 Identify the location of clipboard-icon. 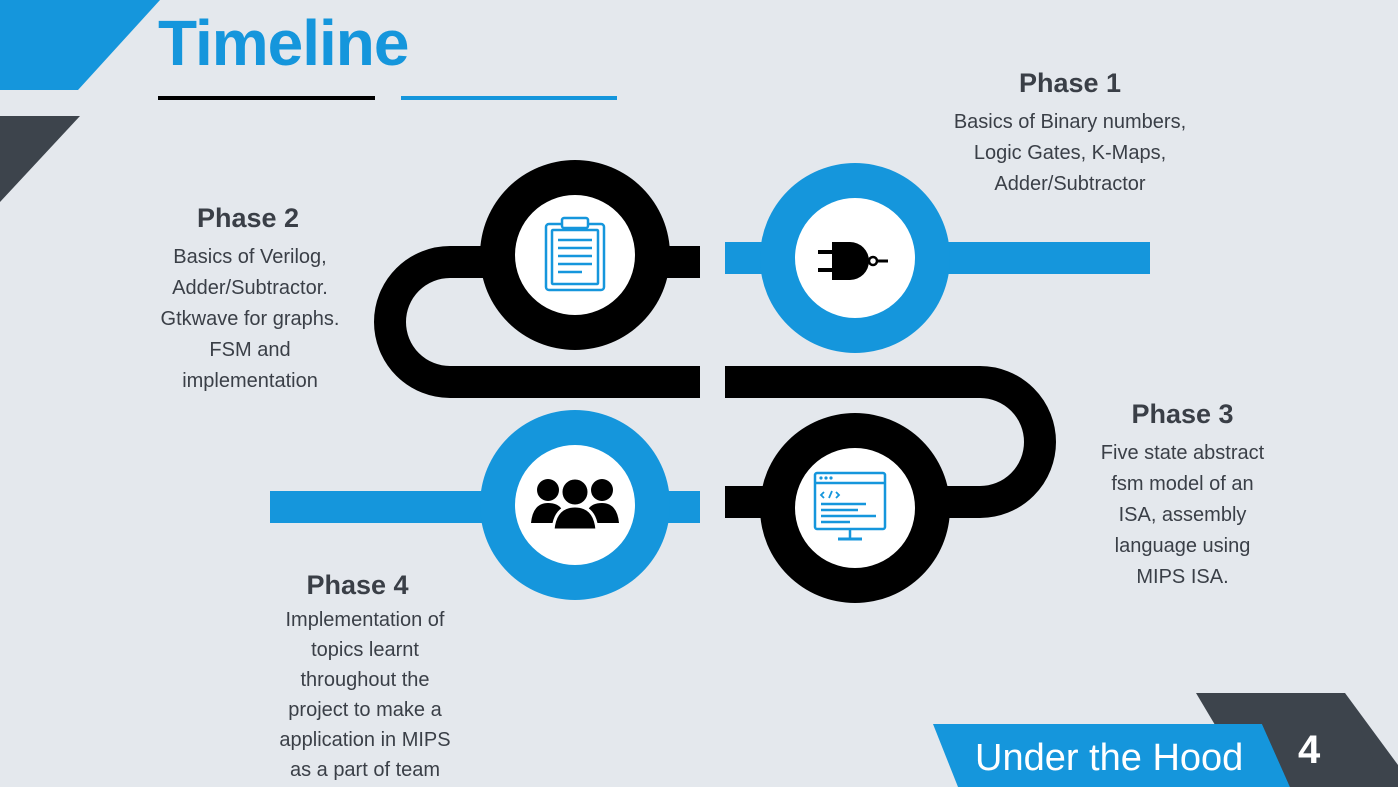
(575, 254).